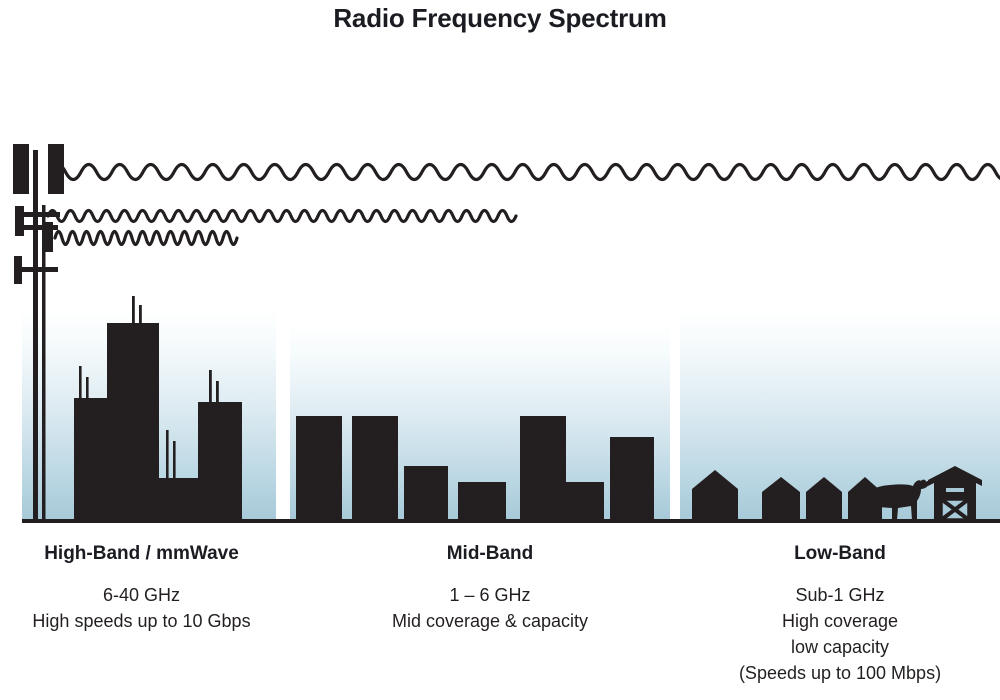  I want to click on page-title: Radio Frequency Spectrum, so click(500, 18).